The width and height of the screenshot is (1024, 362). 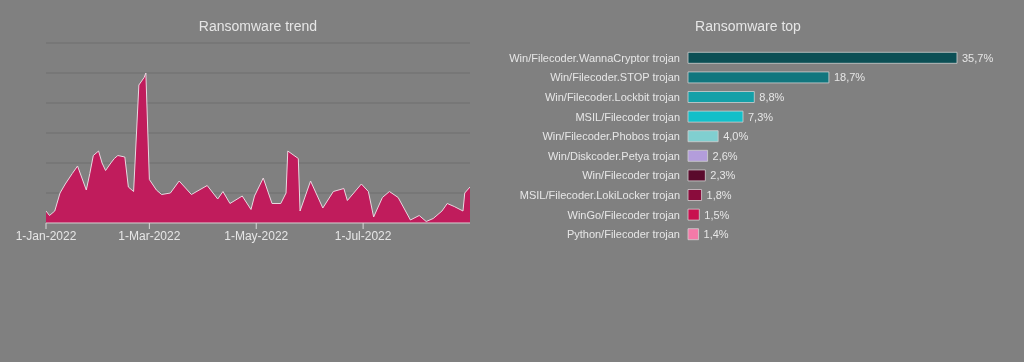 I want to click on data-label: 1,8%, so click(x=719, y=194).